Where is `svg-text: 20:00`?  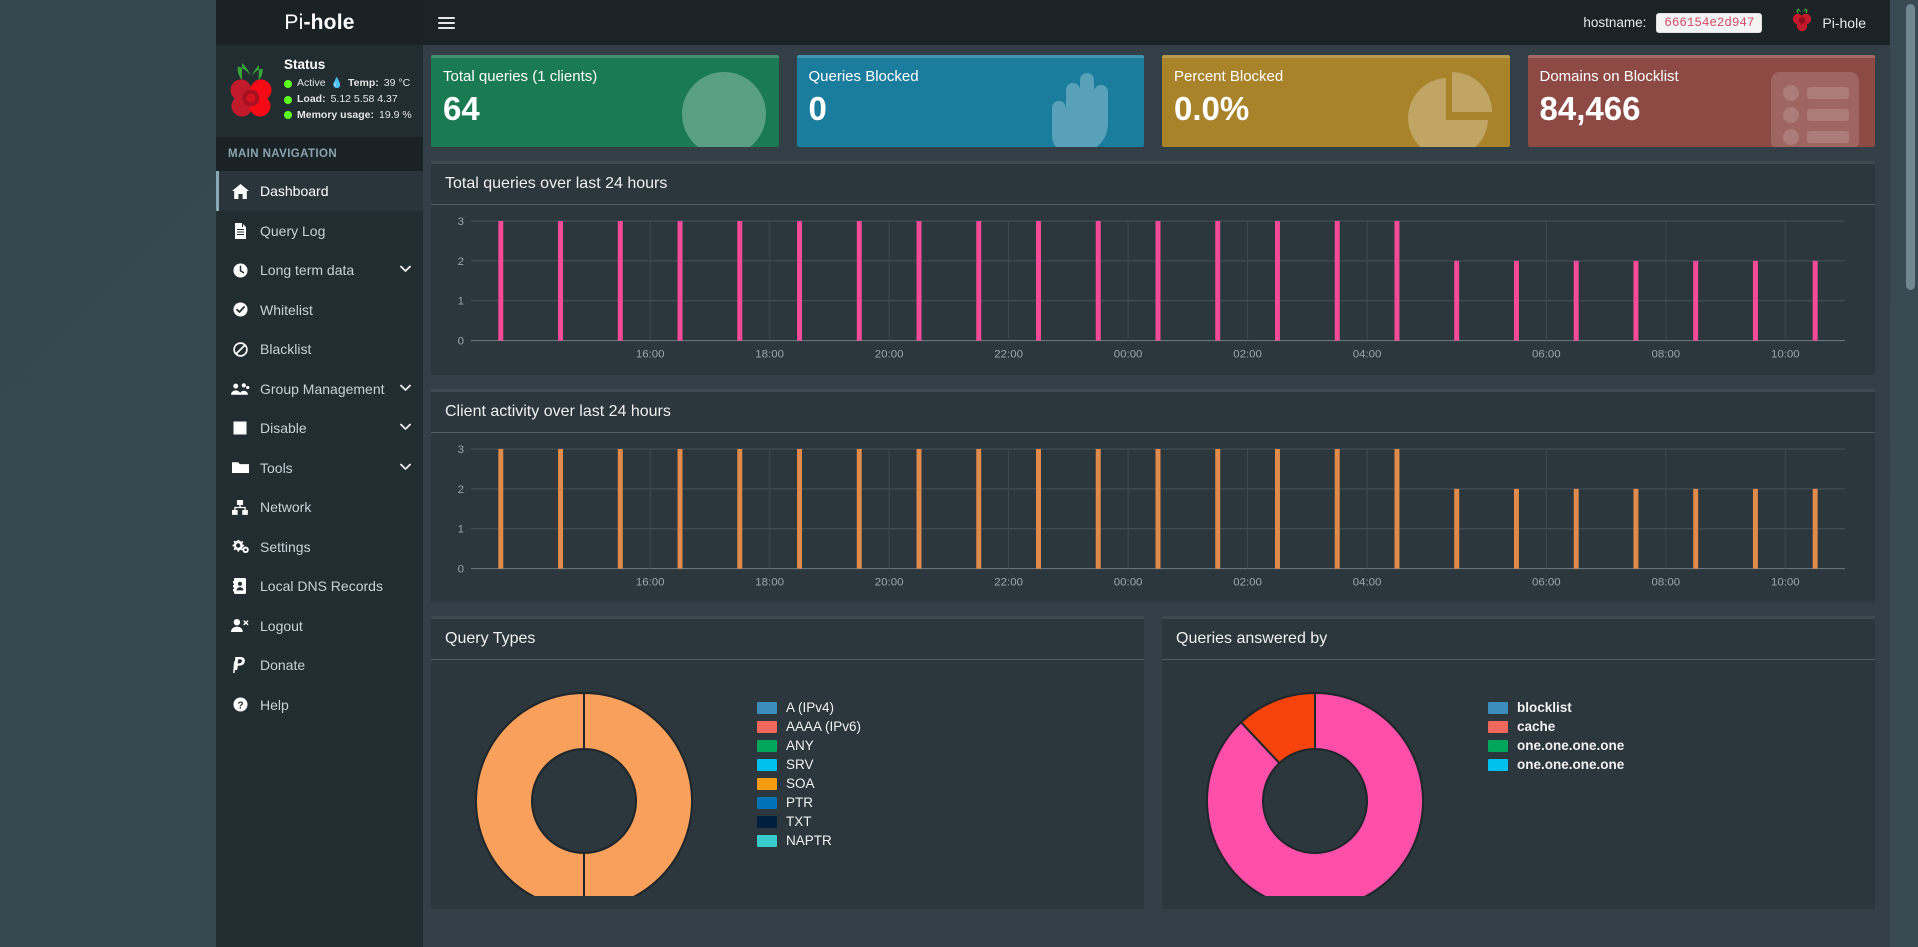 svg-text: 20:00 is located at coordinates (889, 582).